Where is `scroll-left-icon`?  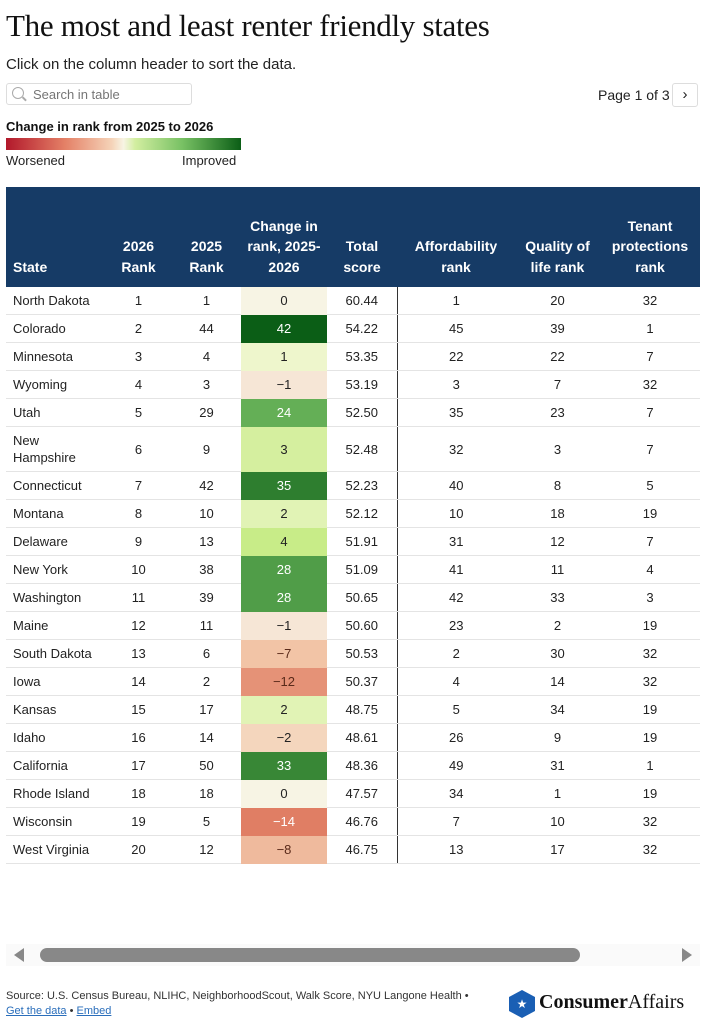 scroll-left-icon is located at coordinates (19, 955).